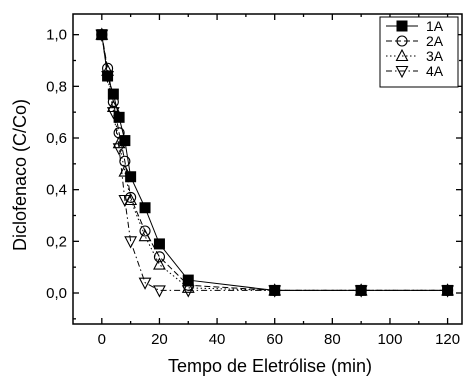  I want to click on legend-item-4A: 4A, so click(415, 71).